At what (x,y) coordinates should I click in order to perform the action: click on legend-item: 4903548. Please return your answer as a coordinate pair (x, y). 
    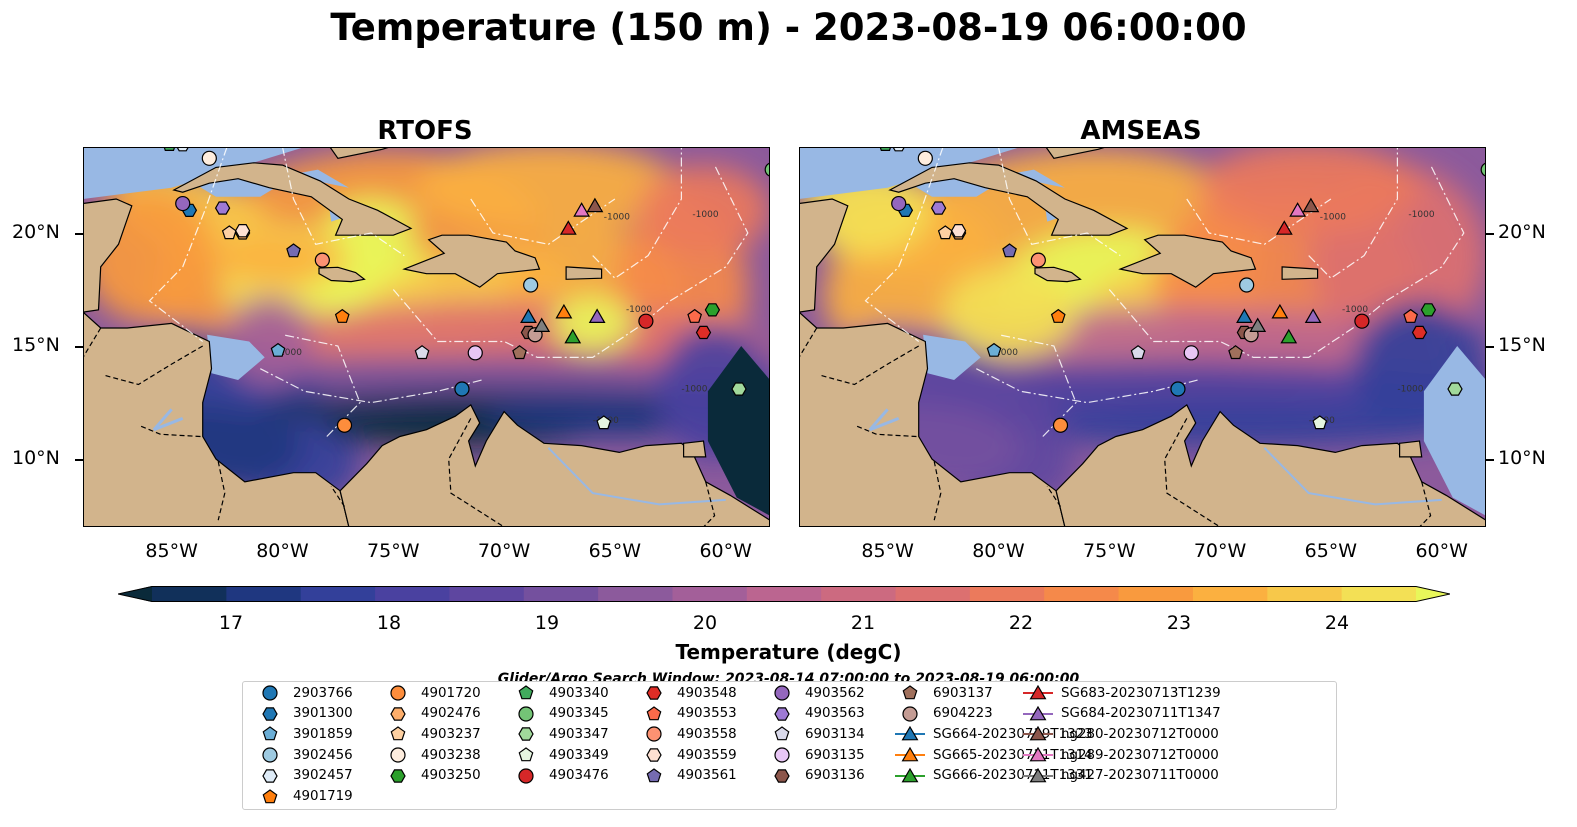
    Looking at the image, I should click on (687, 693).